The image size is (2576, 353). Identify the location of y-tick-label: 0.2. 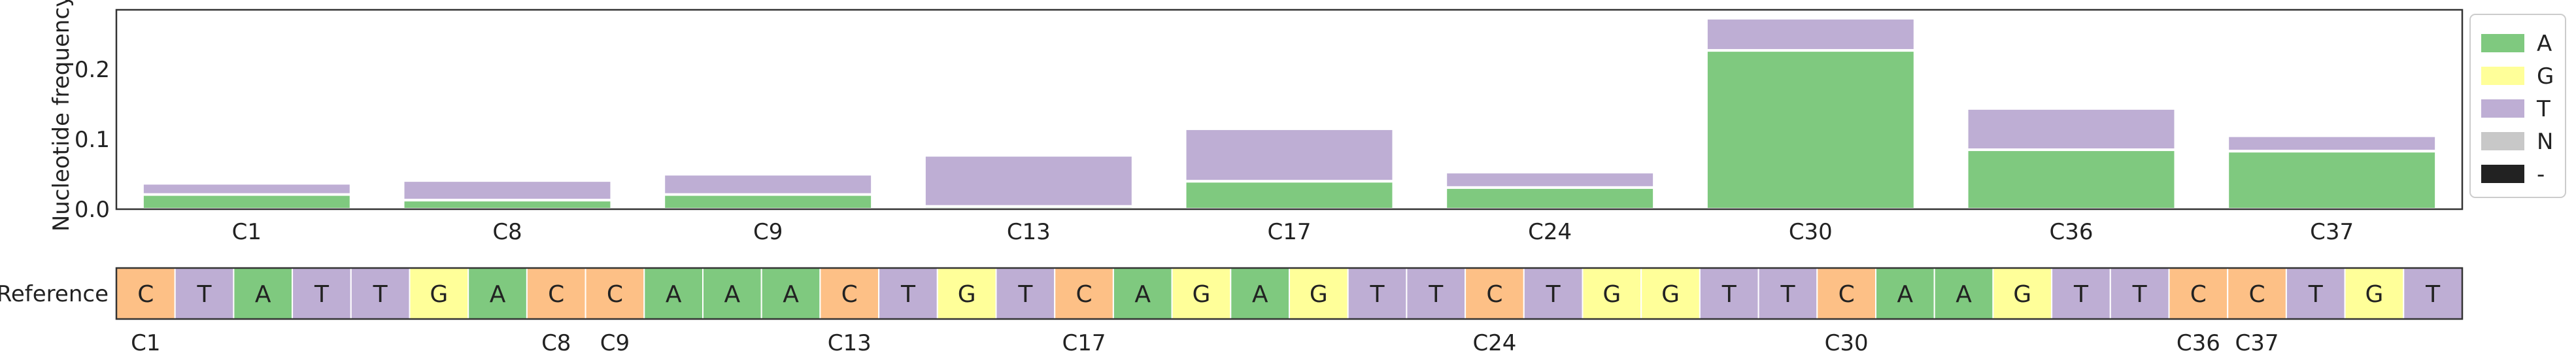
(92, 70).